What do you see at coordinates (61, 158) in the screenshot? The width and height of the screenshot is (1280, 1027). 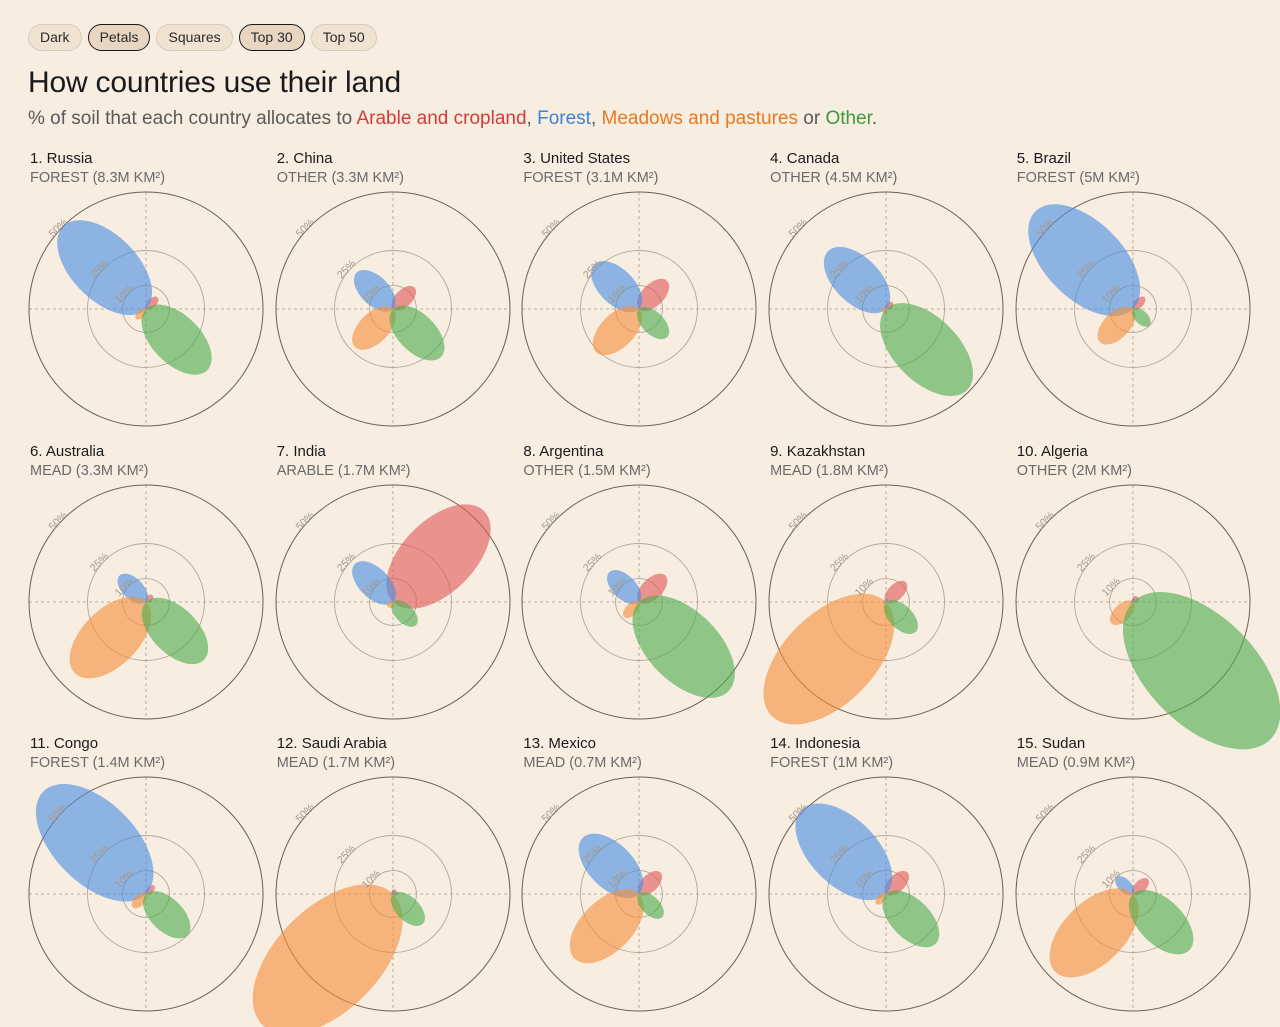 I see `country-name: 1. Russia` at bounding box center [61, 158].